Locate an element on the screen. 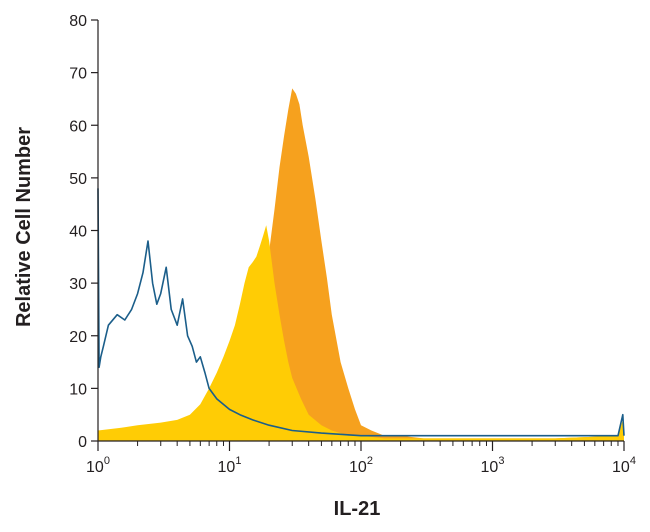 The height and width of the screenshot is (532, 650). y-tick-label: 40 is located at coordinates (78, 232).